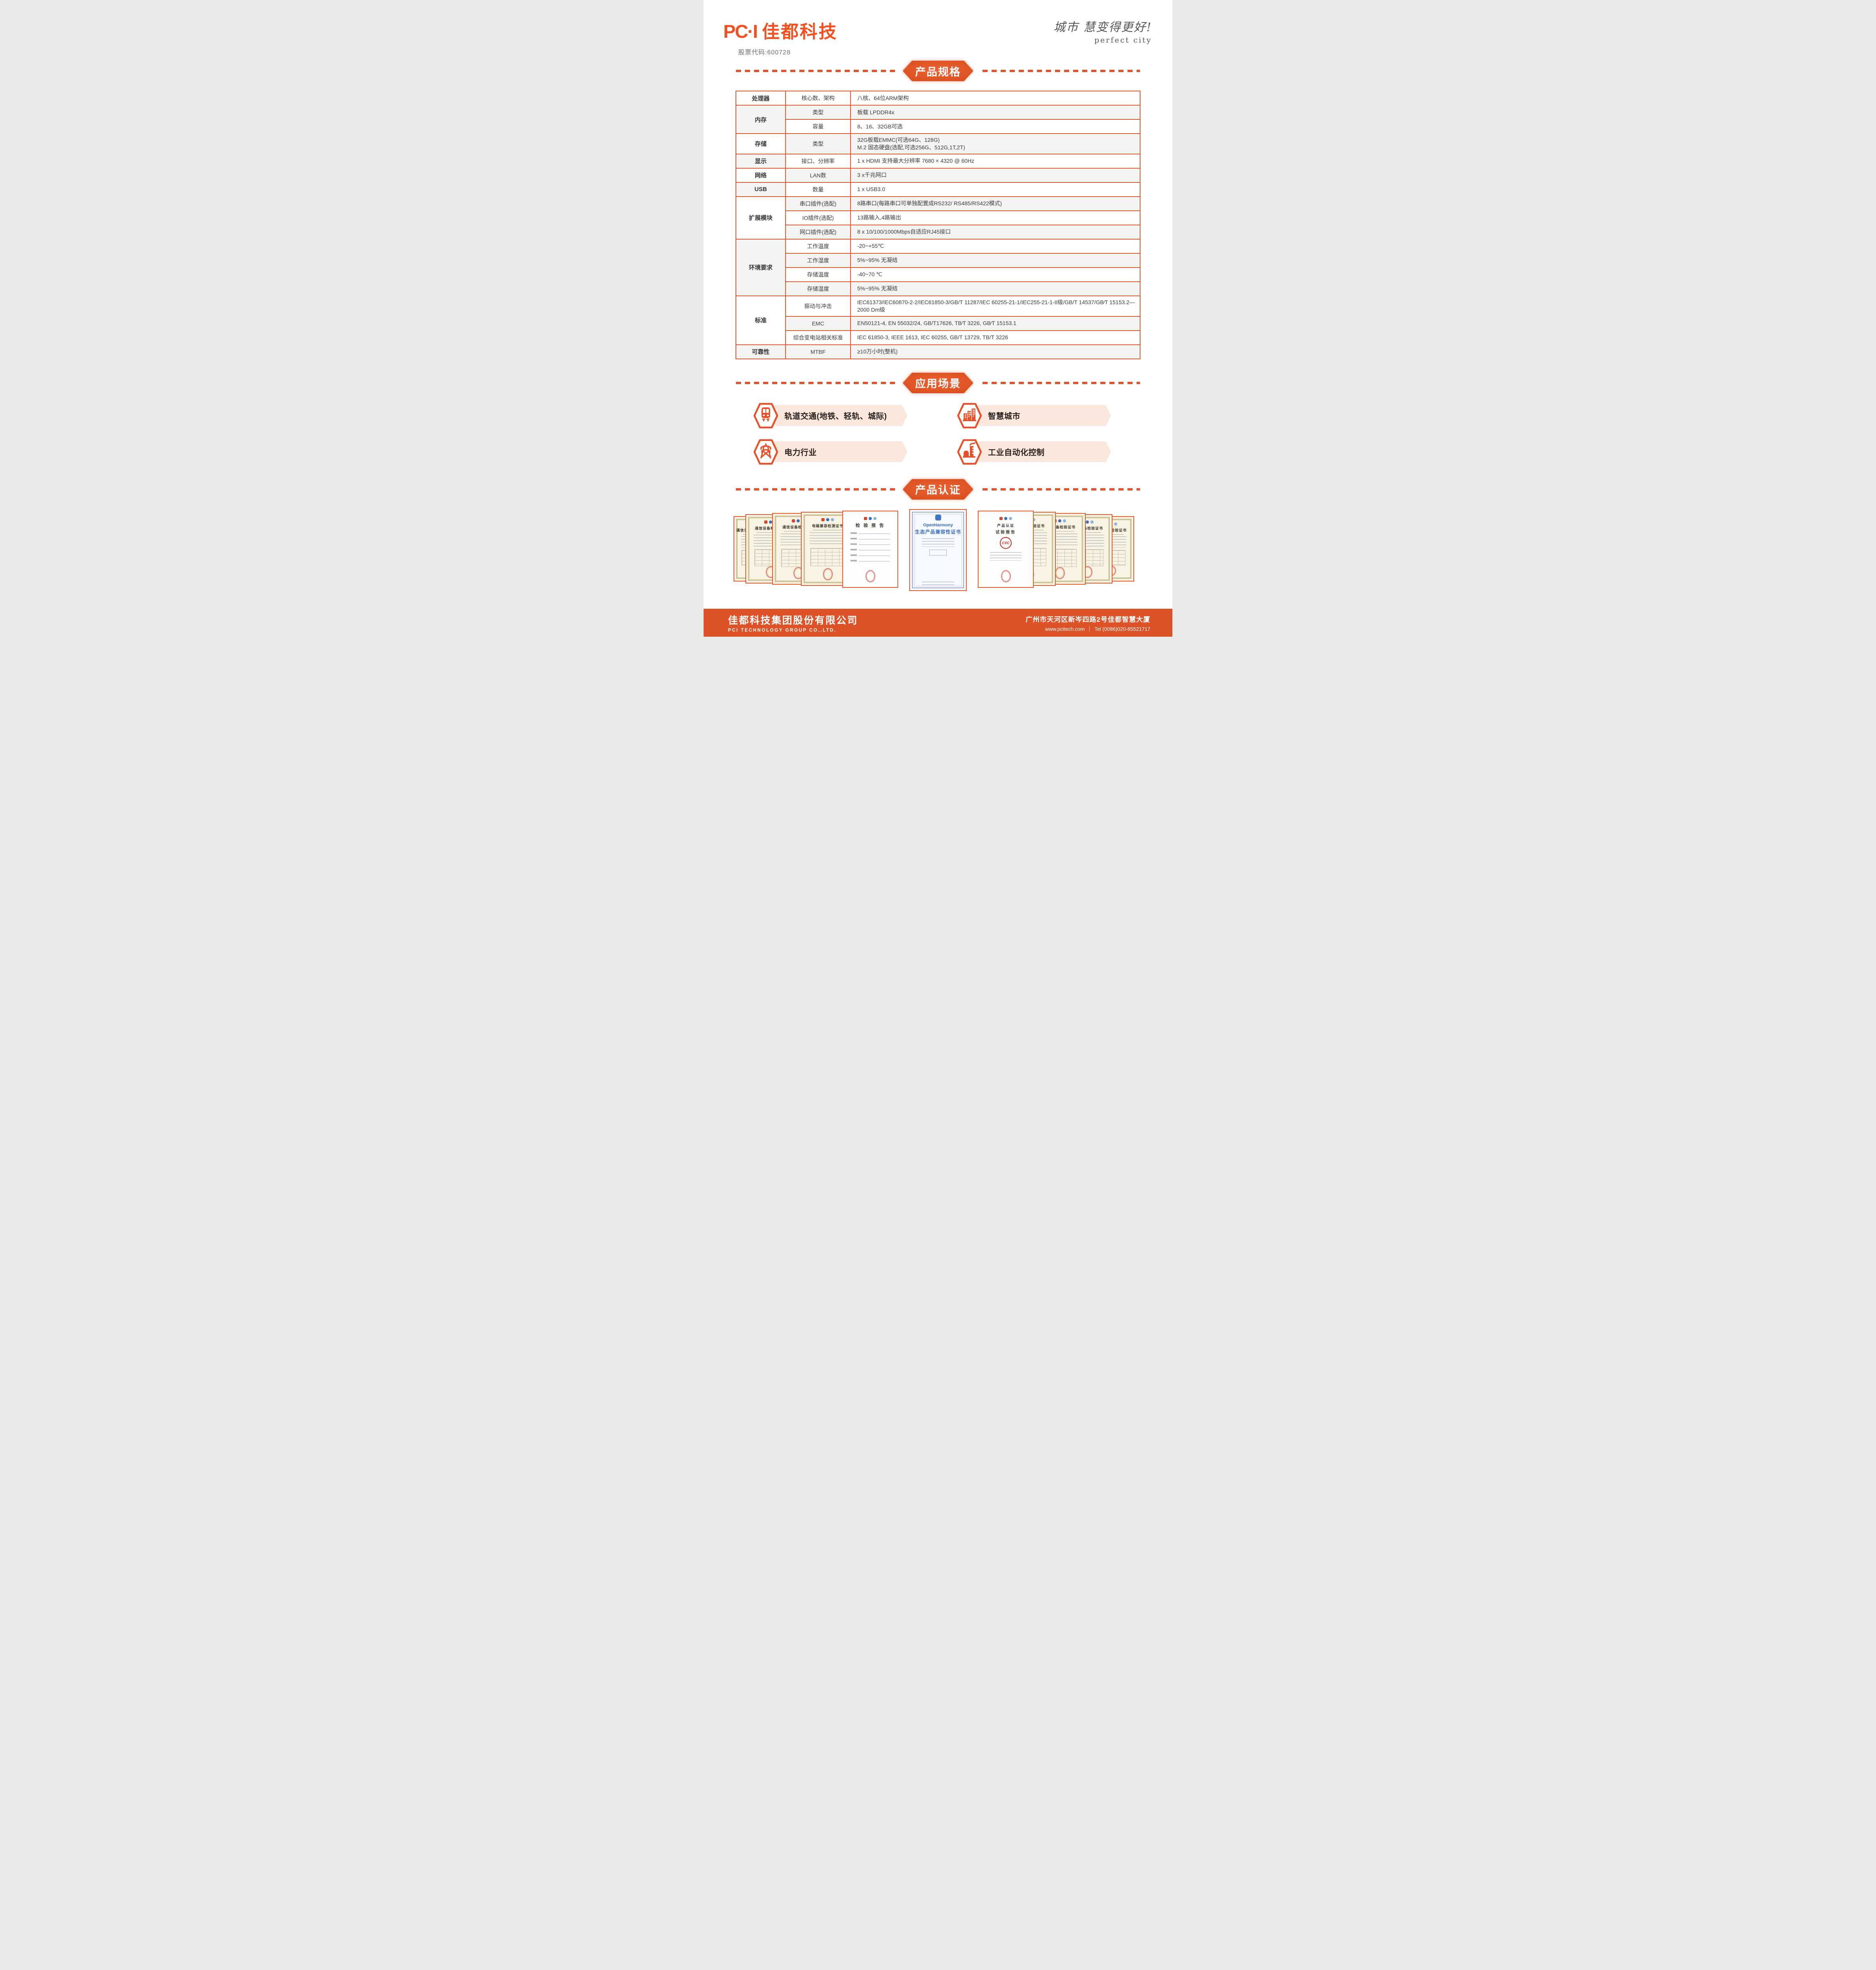 This screenshot has width=1876, height=1970. What do you see at coordinates (827, 557) in the screenshot?
I see `certificate-table` at bounding box center [827, 557].